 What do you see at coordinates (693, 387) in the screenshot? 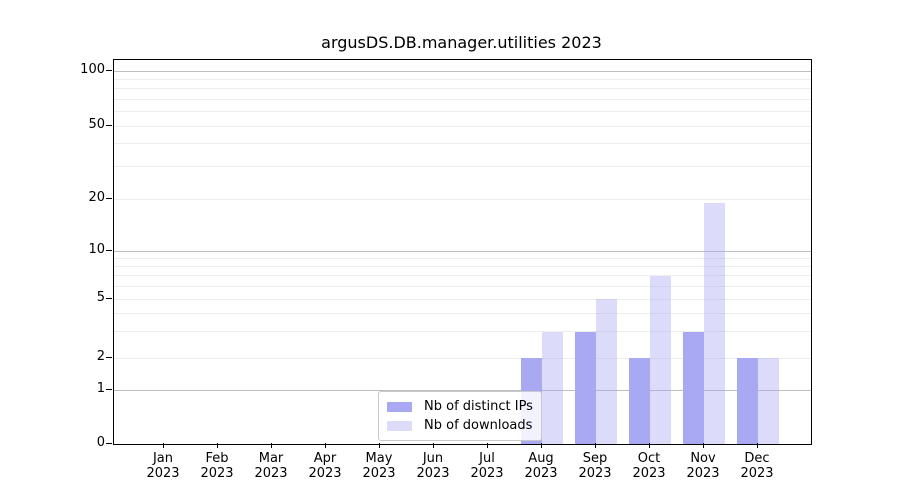
I see `bar-nb-of-distinct-ips-nov-2023` at bounding box center [693, 387].